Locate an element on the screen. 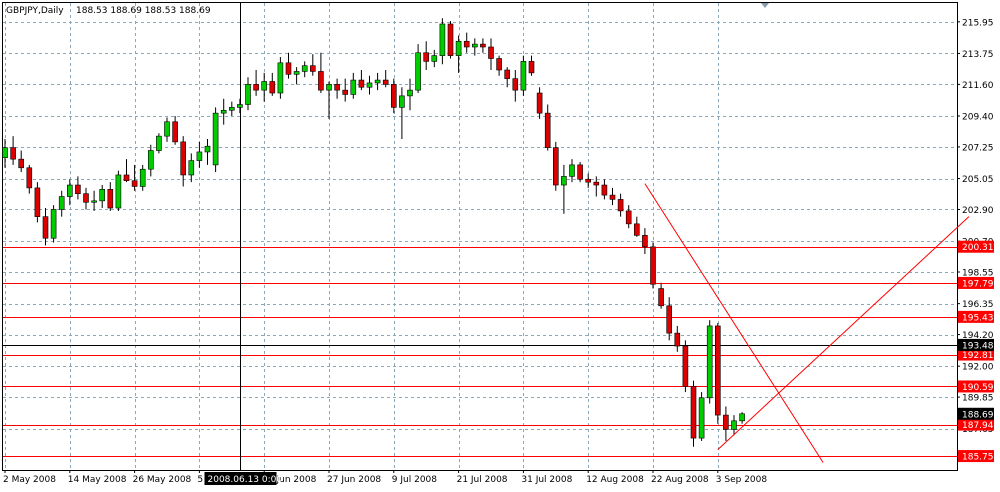 Image resolution: width=1000 pixels, height=492 pixels. y-tick-label: 202.90 is located at coordinates (978, 211).